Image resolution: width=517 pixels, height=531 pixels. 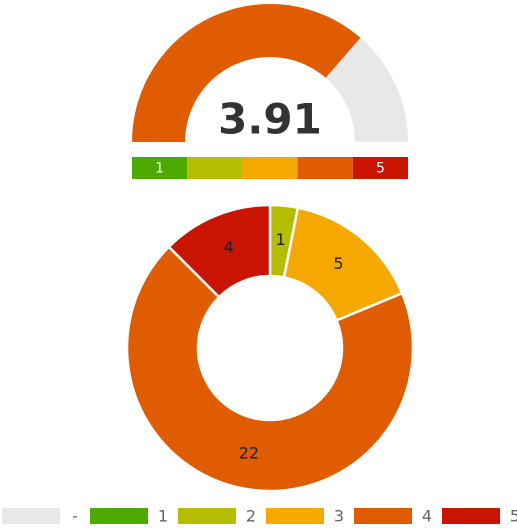 What do you see at coordinates (163, 516) in the screenshot?
I see `legend-label: 1` at bounding box center [163, 516].